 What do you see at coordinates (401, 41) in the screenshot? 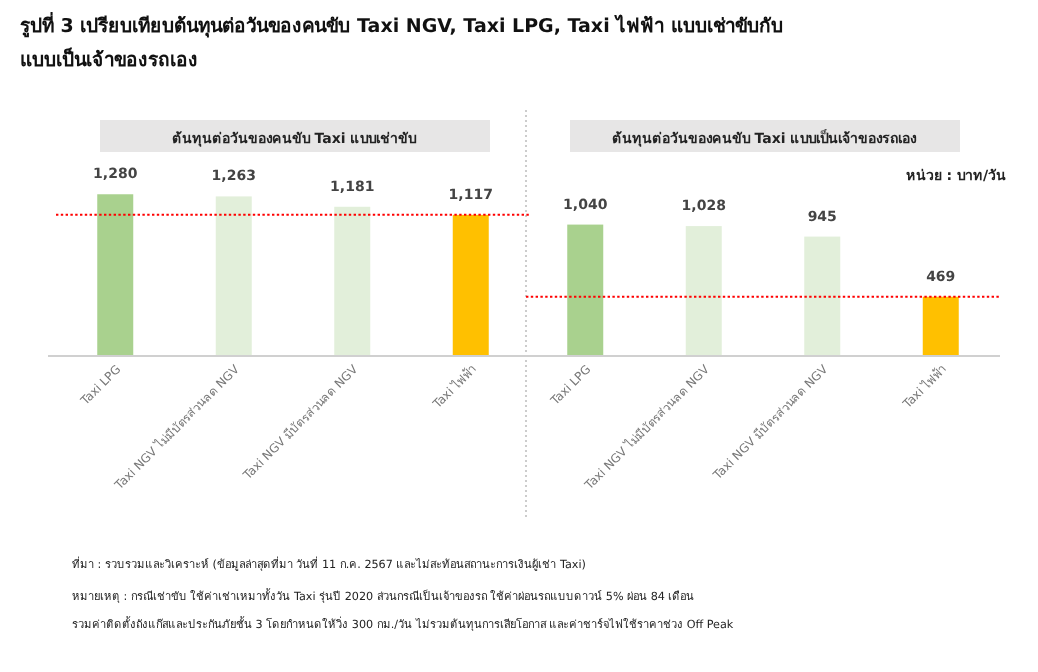
I see `chart-title: รูปที่ 3 เปรียบเทียบต้นทุนต่อวันของคนขับ Taxi NGV, Taxi LPG, Taxi ไฟฟ้า แบบเช่าขับกับ แบบเป็นเจ้าของรถเอง` at bounding box center [401, 41].